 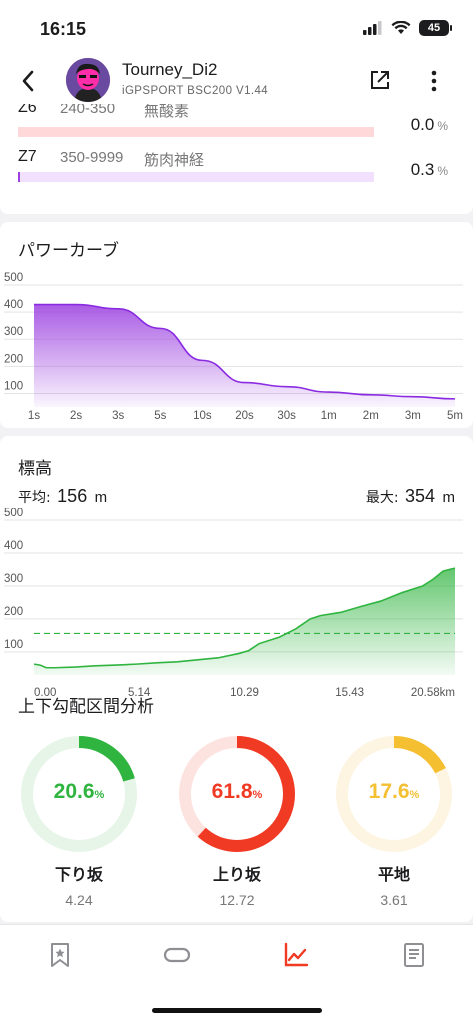 I want to click on elevation-line, so click(x=244, y=618).